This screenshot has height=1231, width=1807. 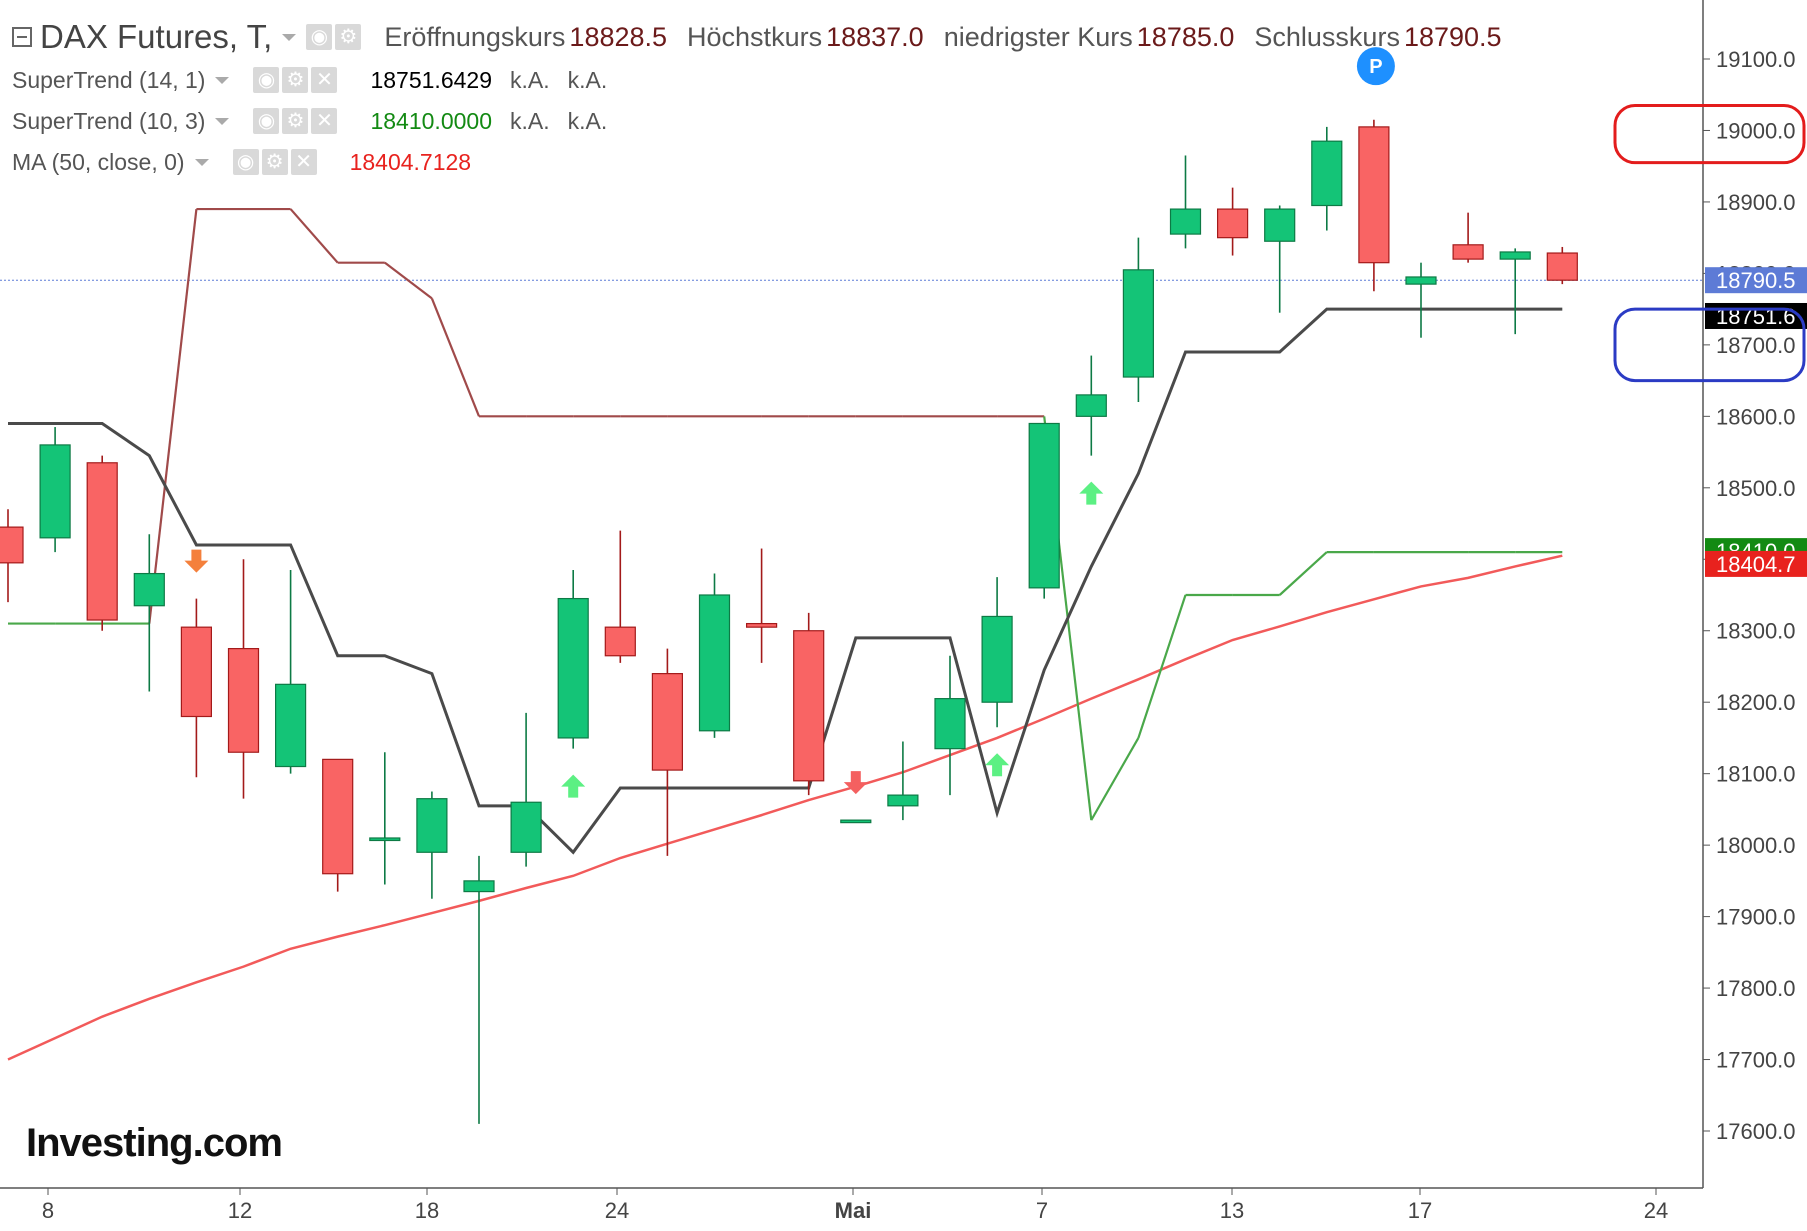 What do you see at coordinates (1756, 917) in the screenshot?
I see `price-axis-label: 17900.0` at bounding box center [1756, 917].